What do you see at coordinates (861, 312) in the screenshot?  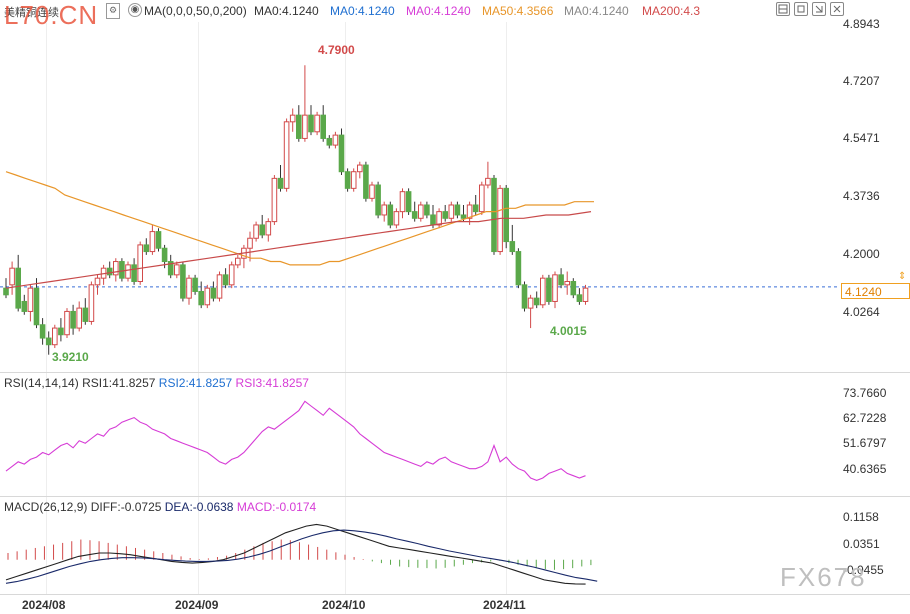 I see `price-tick: 4.0264` at bounding box center [861, 312].